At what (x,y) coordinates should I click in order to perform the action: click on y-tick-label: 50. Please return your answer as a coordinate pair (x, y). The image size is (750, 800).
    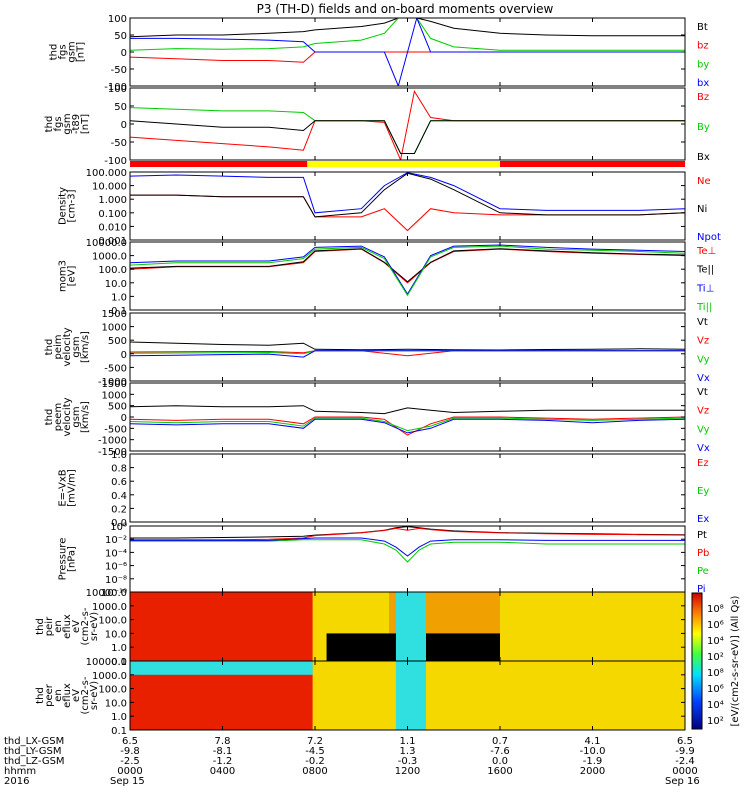
    Looking at the image, I should click on (120, 107).